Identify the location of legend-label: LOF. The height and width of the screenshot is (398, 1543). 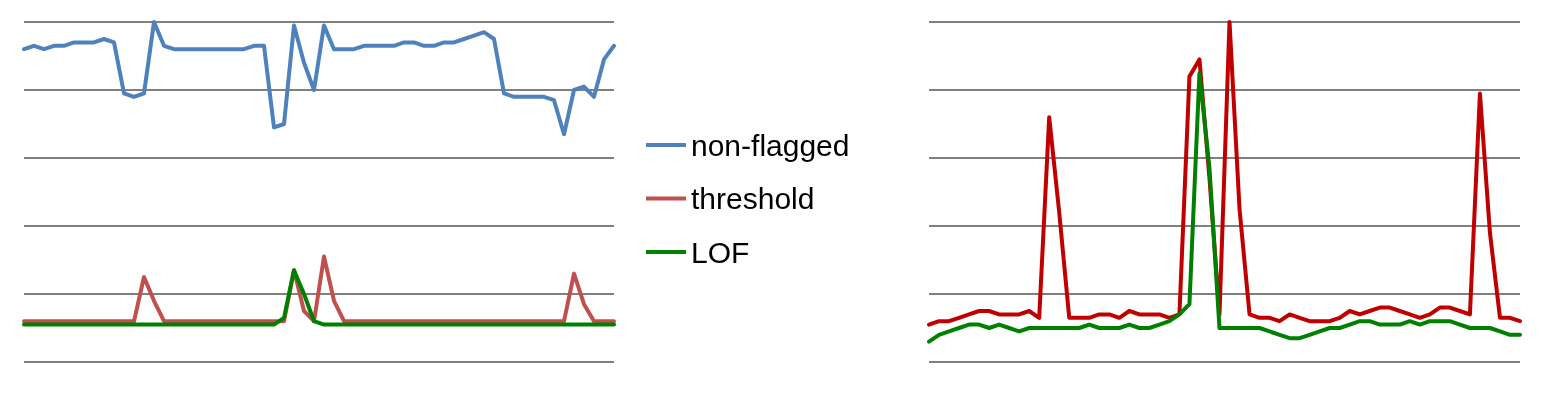
(720, 252).